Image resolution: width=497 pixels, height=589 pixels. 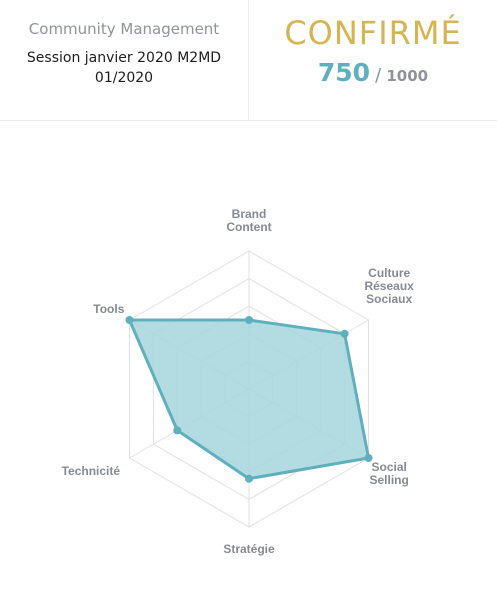 What do you see at coordinates (344, 72) in the screenshot?
I see `score-value: 750` at bounding box center [344, 72].